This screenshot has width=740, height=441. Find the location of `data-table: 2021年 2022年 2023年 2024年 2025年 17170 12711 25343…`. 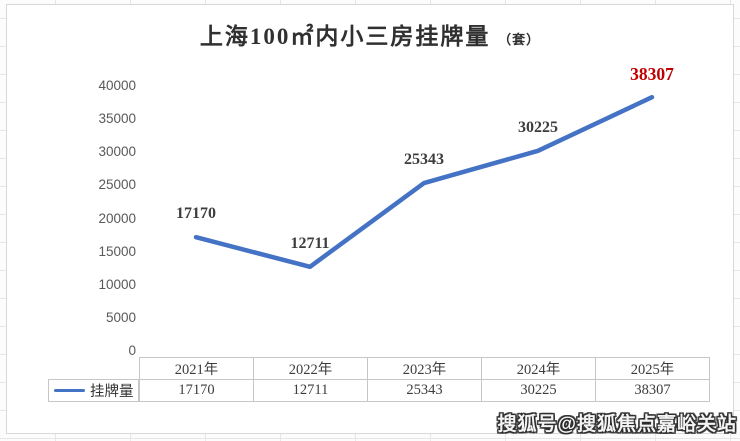

data-table: 2021年 2022年 2023年 2024年 2025年 17170 12711 25343… is located at coordinates (424, 379).